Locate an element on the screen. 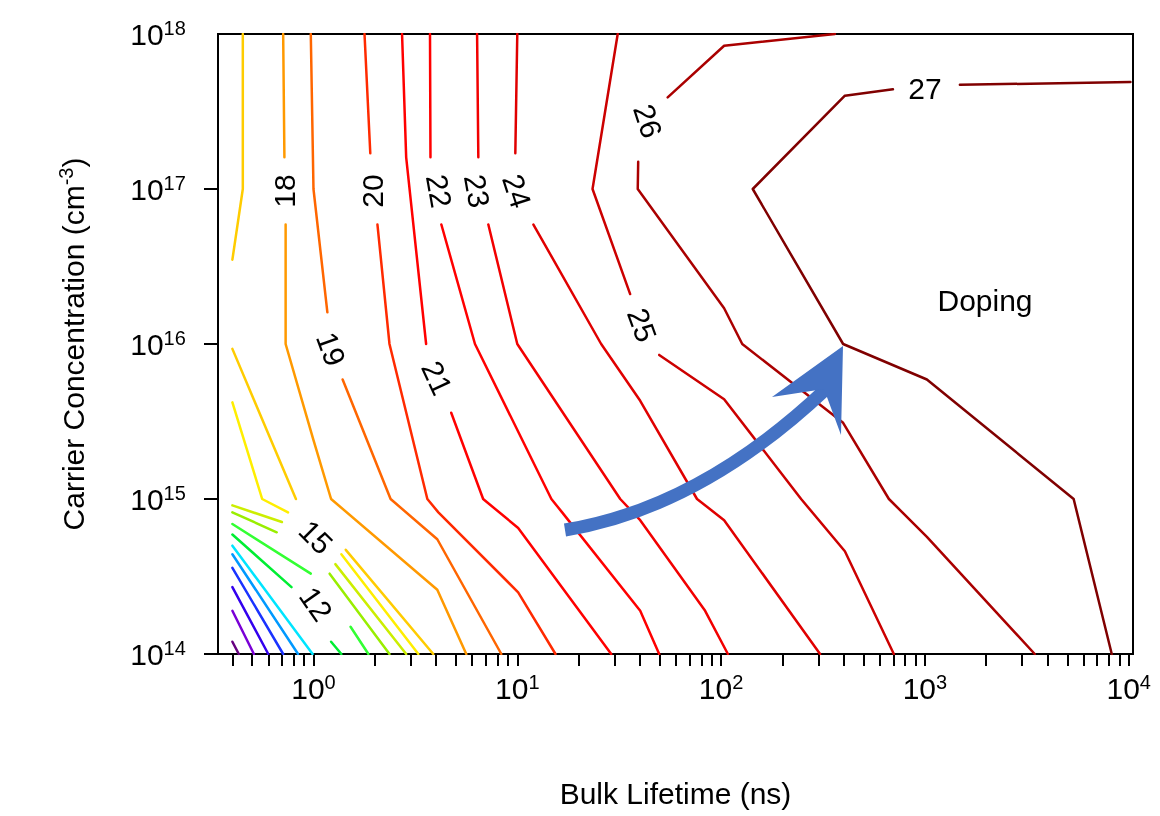 Image resolution: width=1160 pixels, height=816 pixels. y-axis-title: Carrier Concentration (cm-3) is located at coordinates (72, 344).